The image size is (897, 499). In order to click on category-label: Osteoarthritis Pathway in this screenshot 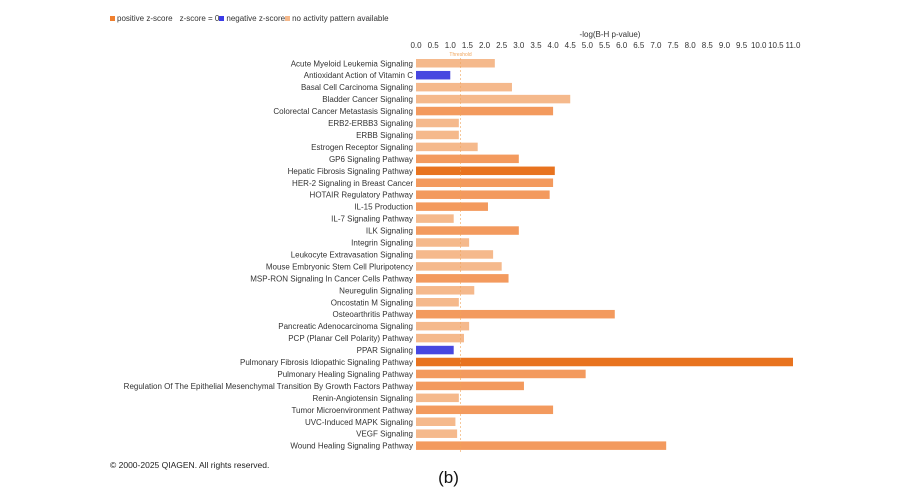, I will do `click(373, 314)`.